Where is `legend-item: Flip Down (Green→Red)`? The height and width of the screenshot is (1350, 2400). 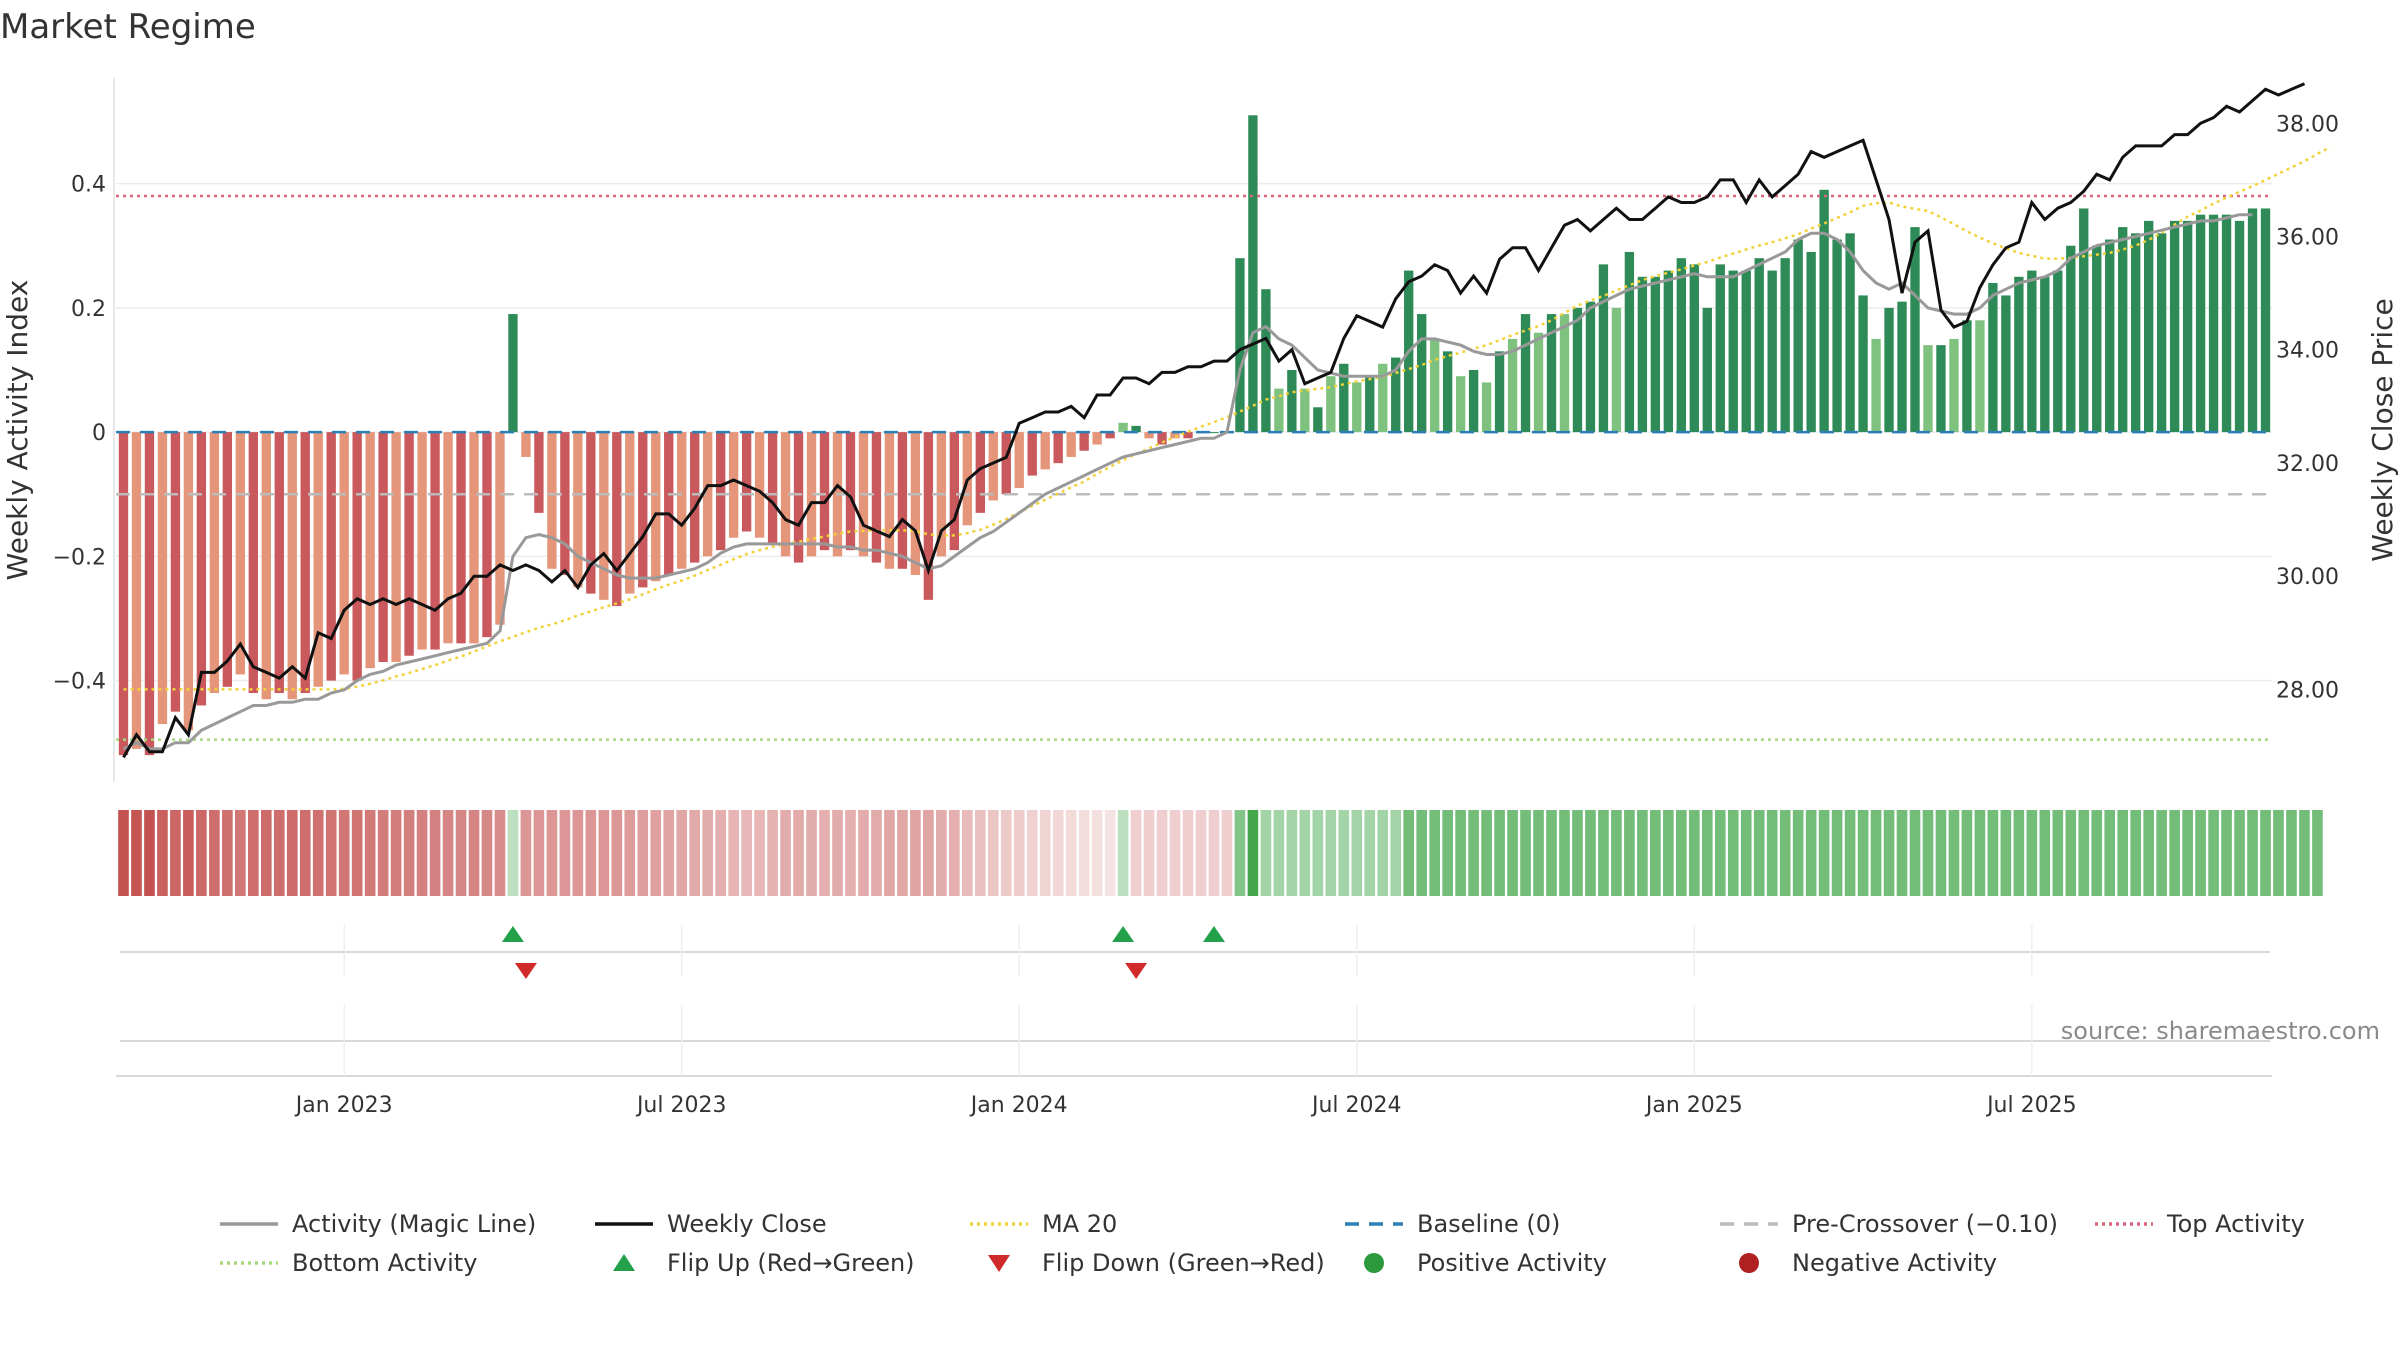
legend-item: Flip Down (Green→Red) is located at coordinates (1156, 1263).